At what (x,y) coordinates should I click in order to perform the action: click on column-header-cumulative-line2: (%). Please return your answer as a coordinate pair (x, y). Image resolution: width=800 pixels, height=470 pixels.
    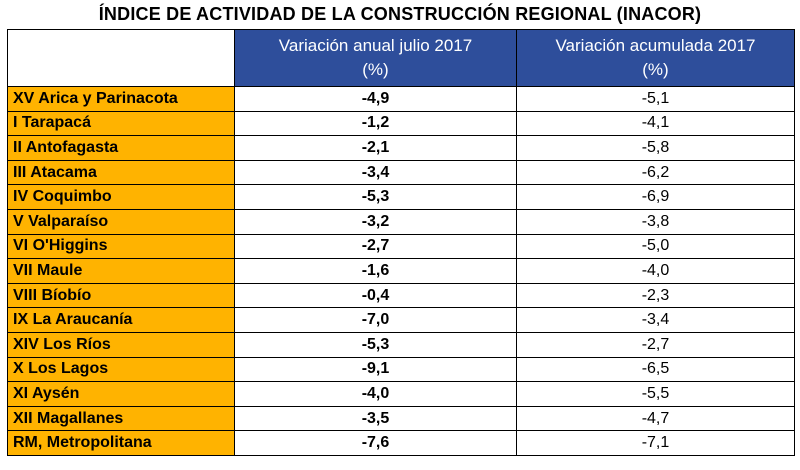
    Looking at the image, I should click on (655, 69).